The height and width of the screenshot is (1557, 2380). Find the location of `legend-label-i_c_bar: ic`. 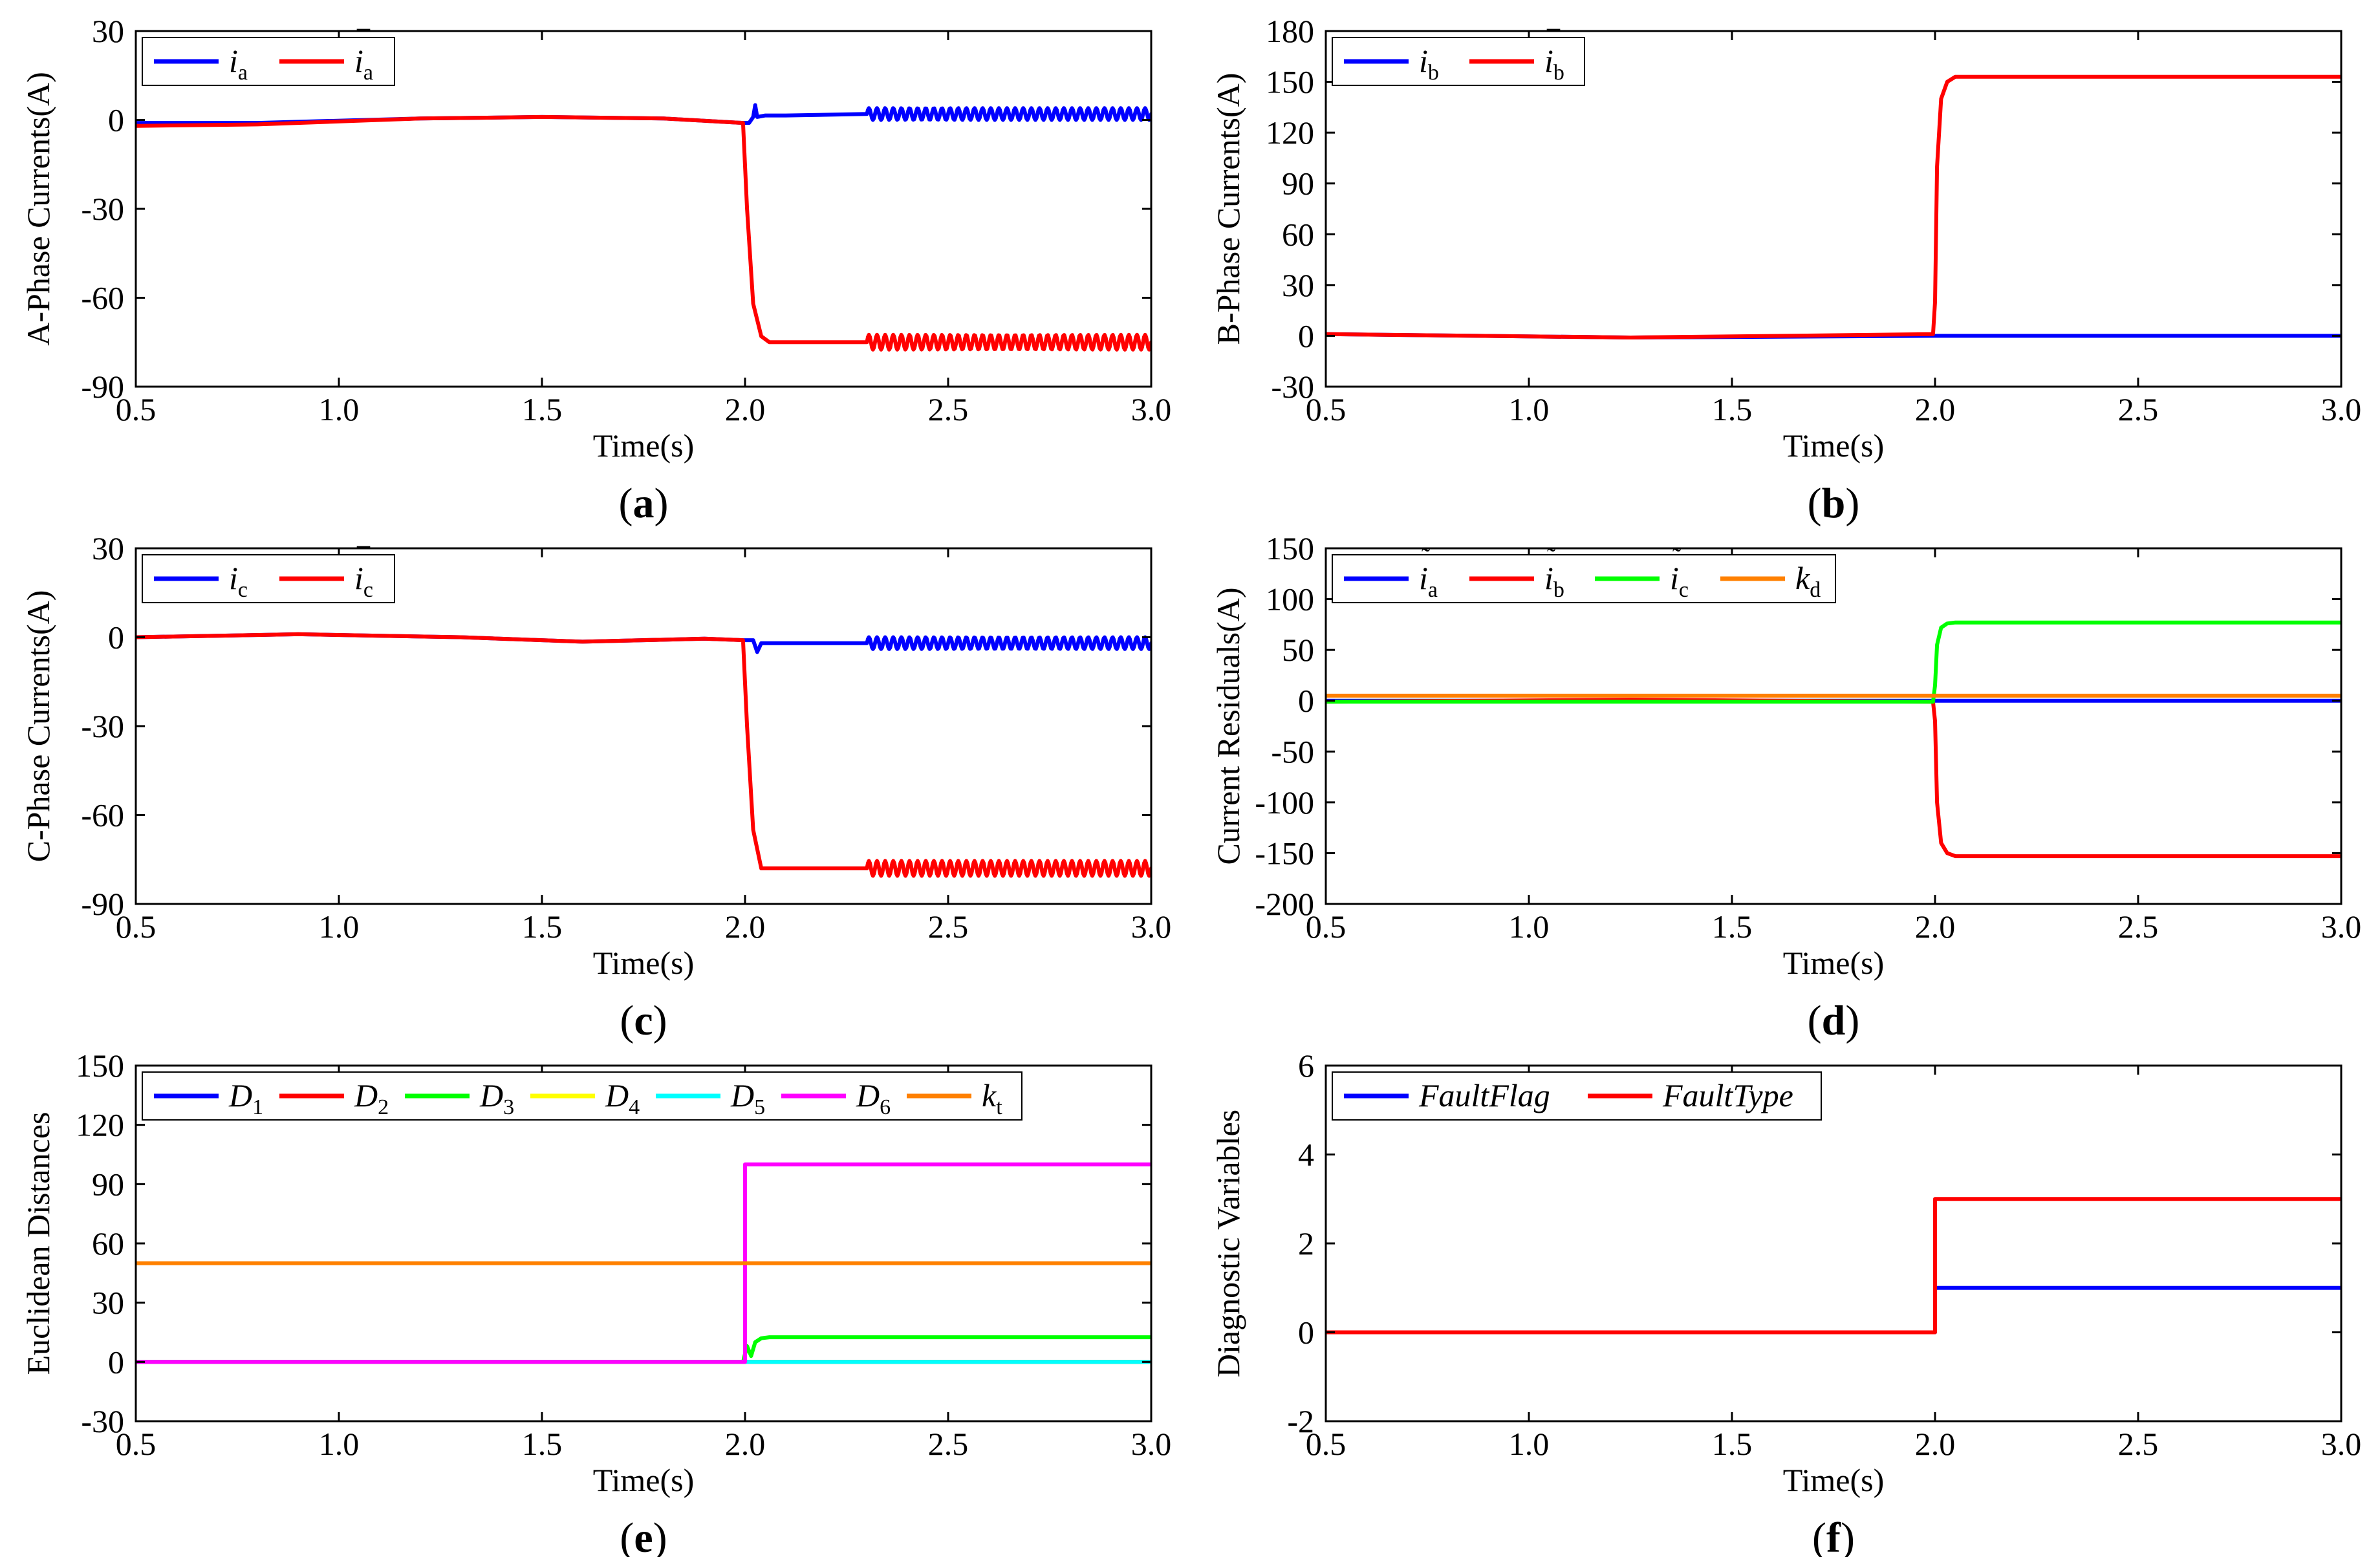

legend-label-i_c_bar: ic is located at coordinates (363, 581).